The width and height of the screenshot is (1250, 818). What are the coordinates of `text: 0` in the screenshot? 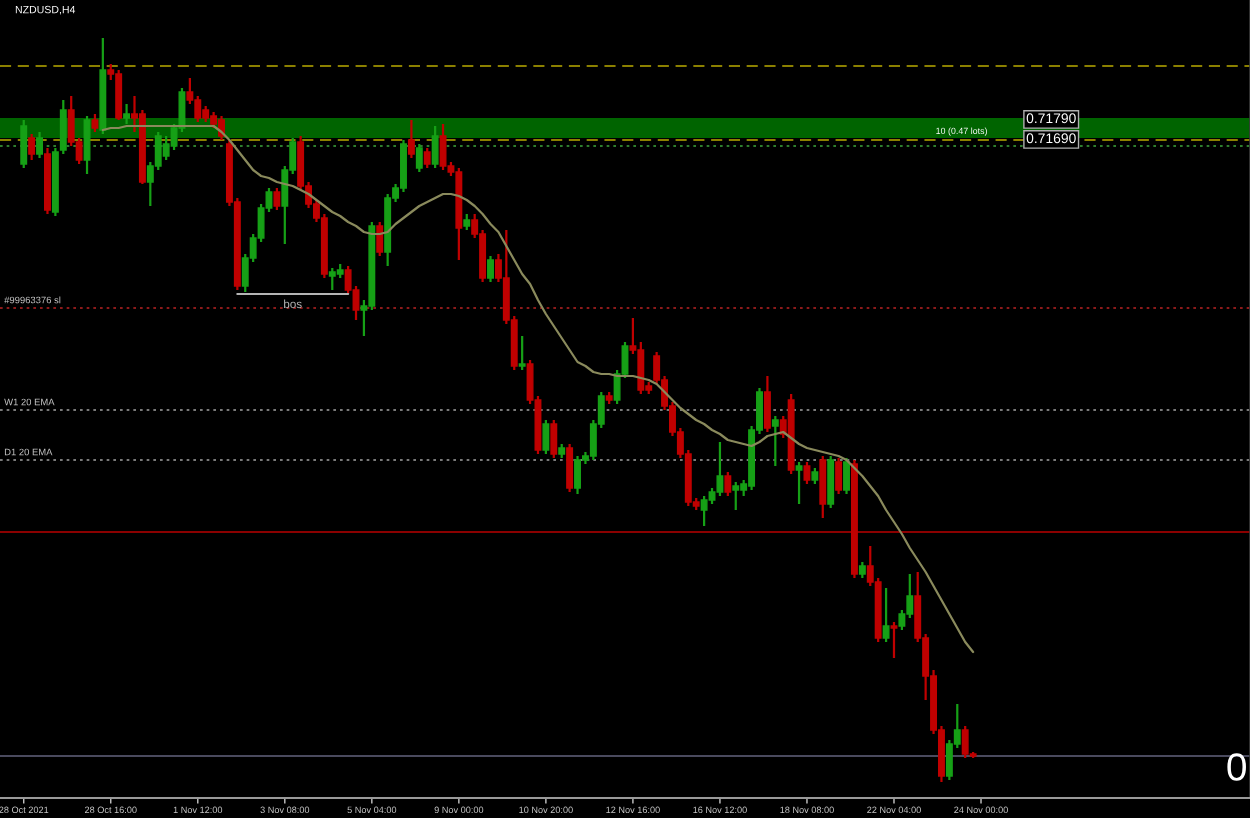 It's located at (1236, 767).